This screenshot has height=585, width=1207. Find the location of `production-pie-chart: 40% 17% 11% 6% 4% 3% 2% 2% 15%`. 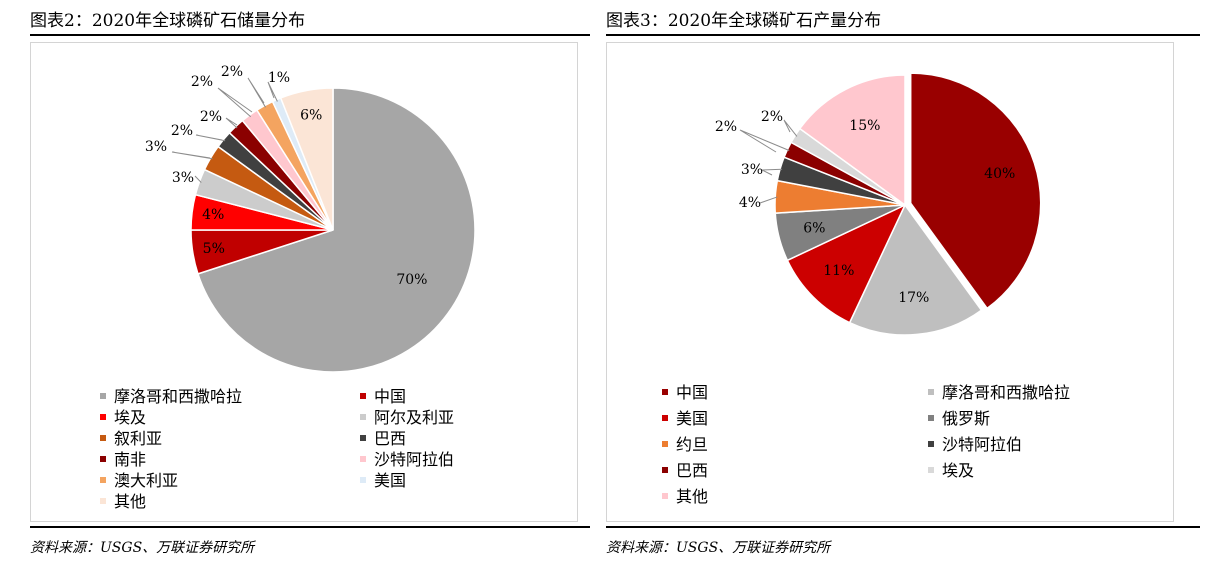

production-pie-chart: 40% 17% 11% 6% 4% 3% 2% 2% 15% is located at coordinates (878, 204).